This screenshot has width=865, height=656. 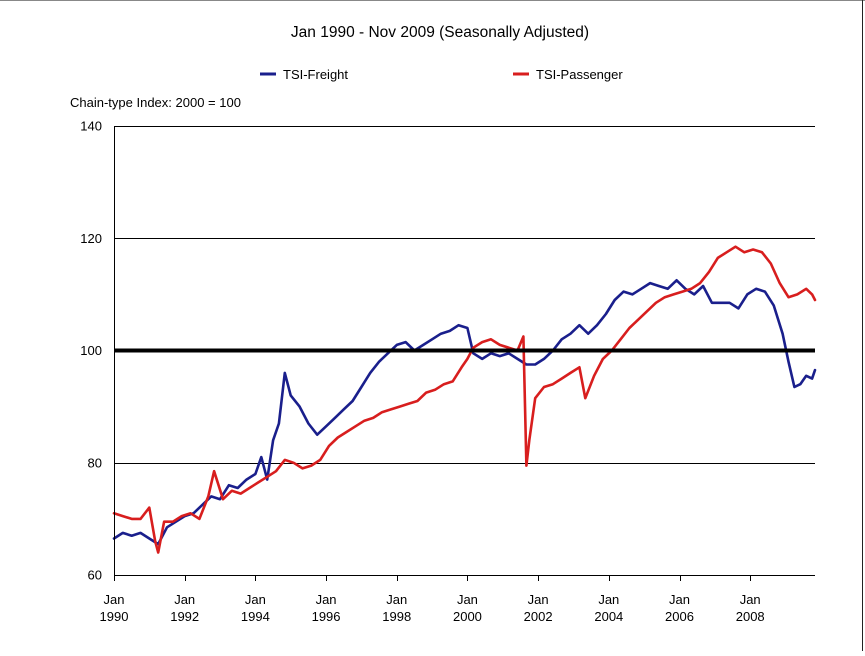 I want to click on x-tick-label-year: 2006, so click(x=679, y=616).